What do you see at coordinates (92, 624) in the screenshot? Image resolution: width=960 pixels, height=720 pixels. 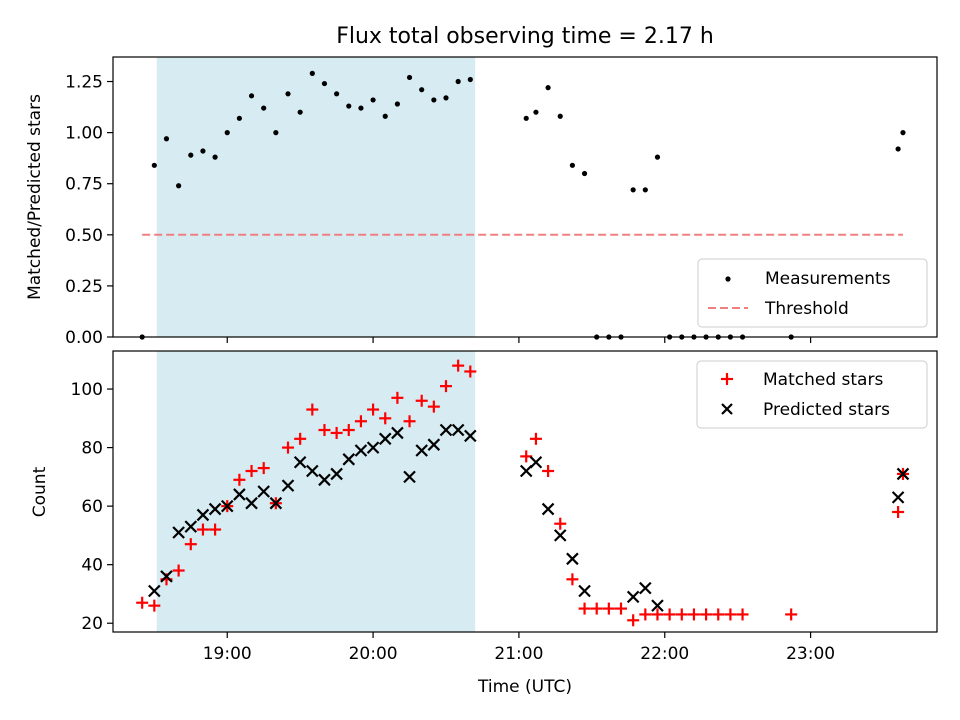 I see `y-tick-label: 20` at bounding box center [92, 624].